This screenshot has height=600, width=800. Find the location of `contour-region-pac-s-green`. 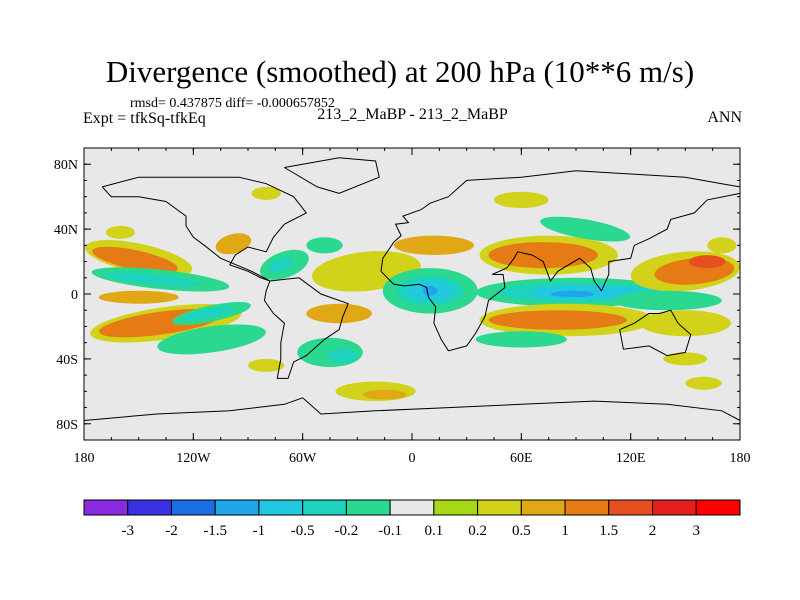

contour-region-pac-s-green is located at coordinates (266, 365).